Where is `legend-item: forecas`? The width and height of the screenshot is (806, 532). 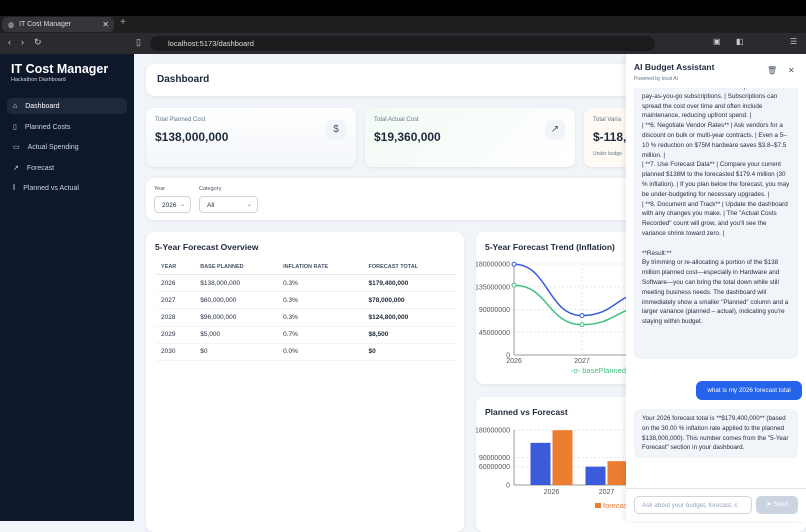 legend-item: forecas is located at coordinates (615, 505).